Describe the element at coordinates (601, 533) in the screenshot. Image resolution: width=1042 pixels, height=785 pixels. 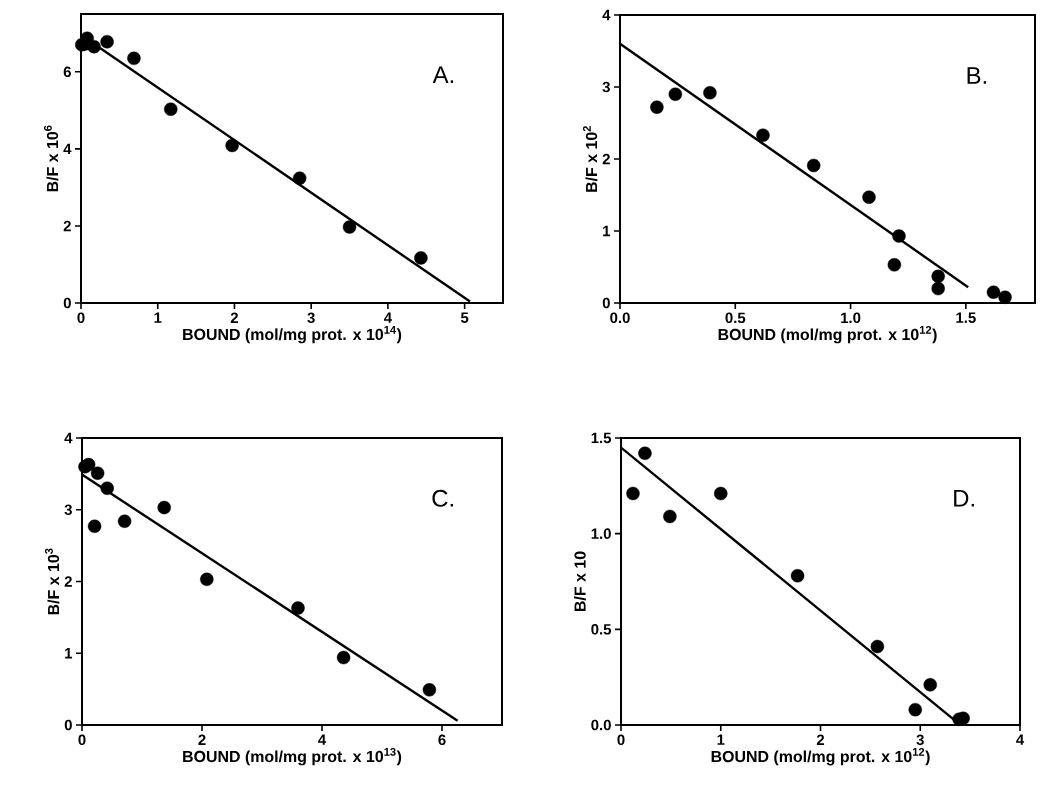
I see `y-tick-label: 1.0` at that location.